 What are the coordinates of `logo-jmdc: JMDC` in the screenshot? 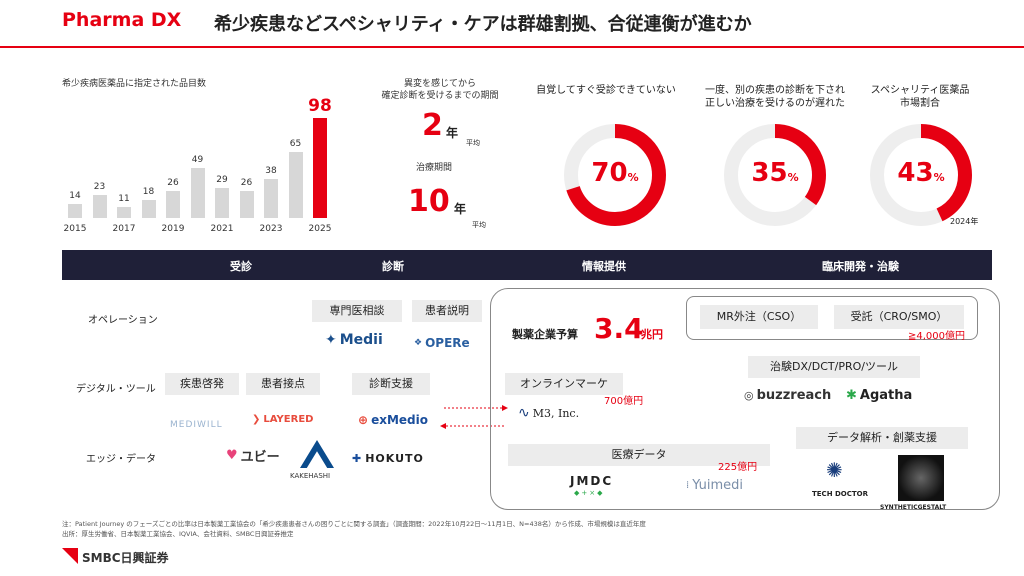 It's located at (592, 481).